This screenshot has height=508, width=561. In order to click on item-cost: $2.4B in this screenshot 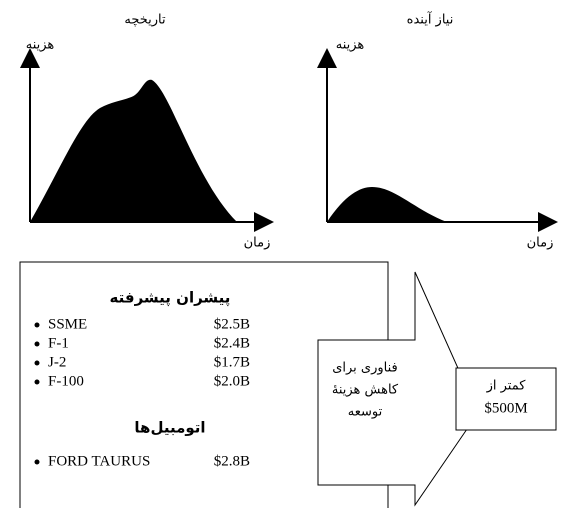, I will do `click(232, 343)`.